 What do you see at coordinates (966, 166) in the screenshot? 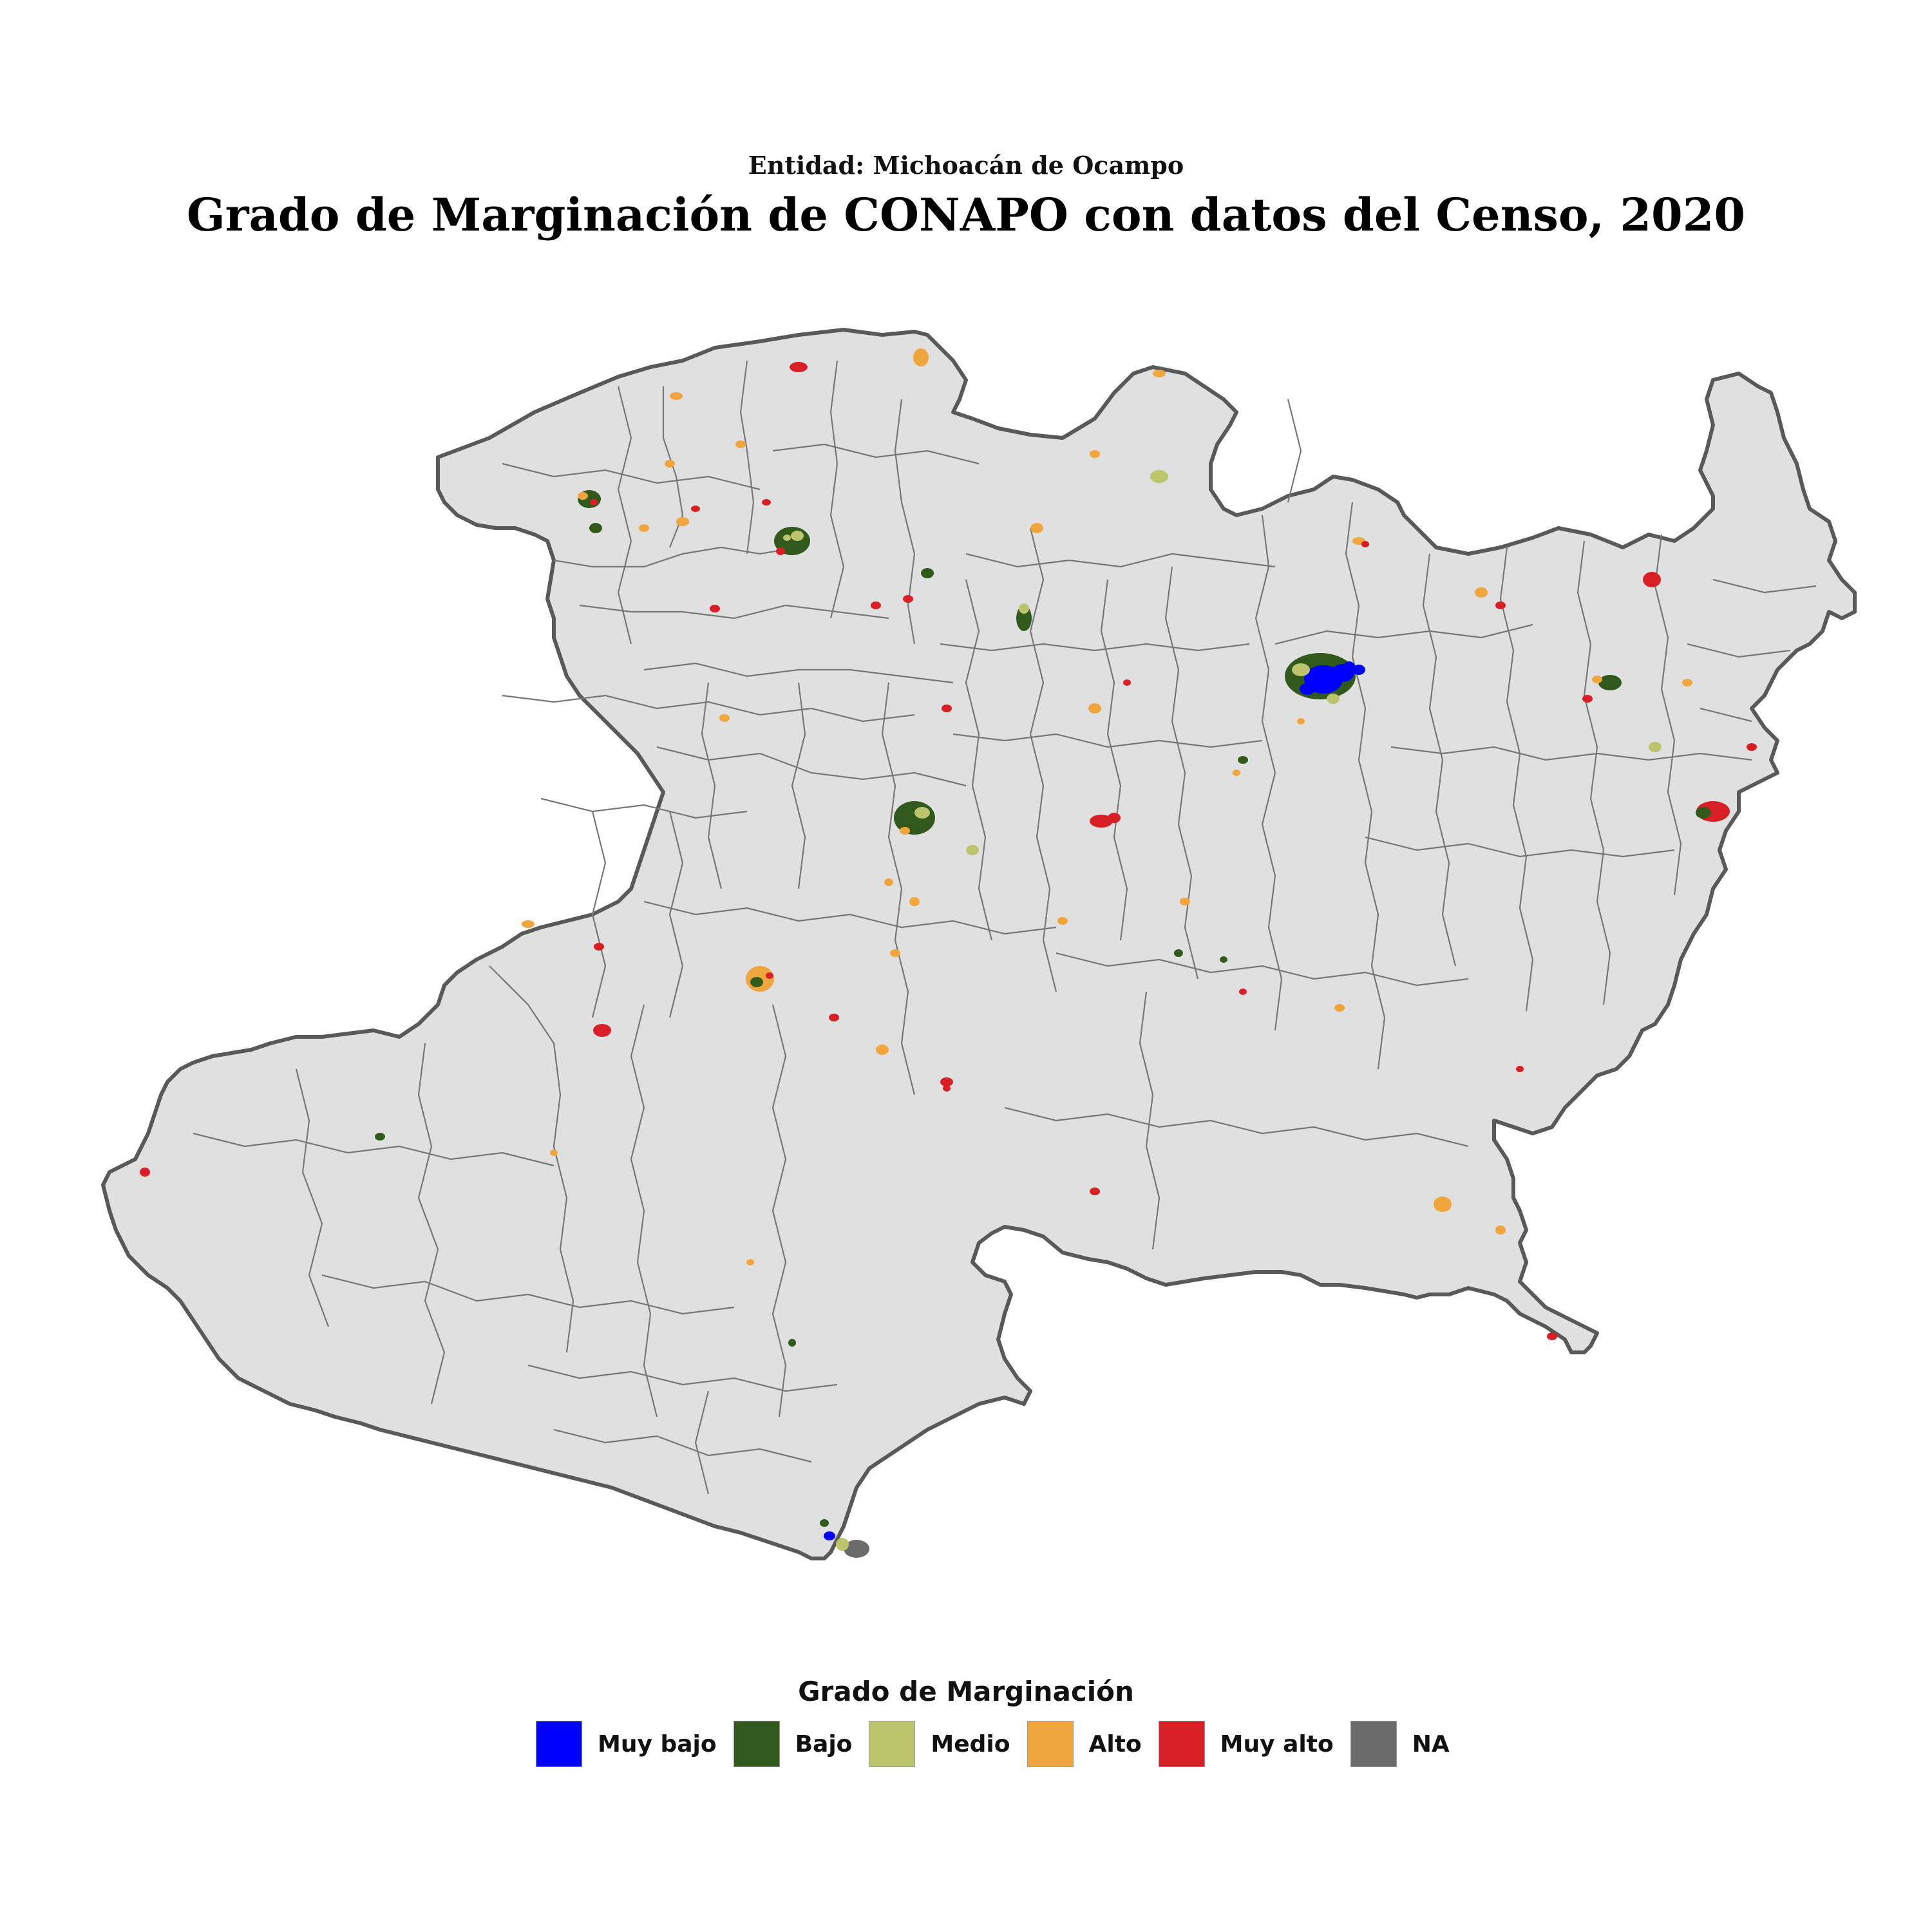
I see `map-subtitle: Entidad: Michoacán de Ocampo` at bounding box center [966, 166].